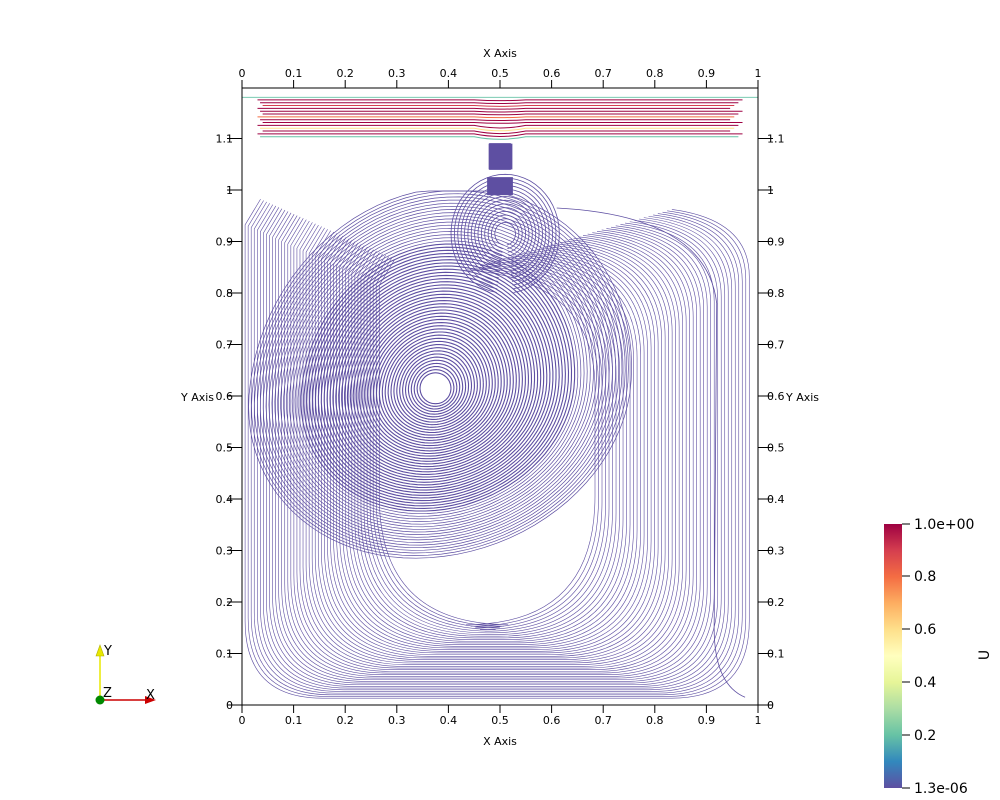 Image resolution: width=1000 pixels, height=800 pixels. I want to click on y-tick-label-left: 0.3, so click(225, 551).